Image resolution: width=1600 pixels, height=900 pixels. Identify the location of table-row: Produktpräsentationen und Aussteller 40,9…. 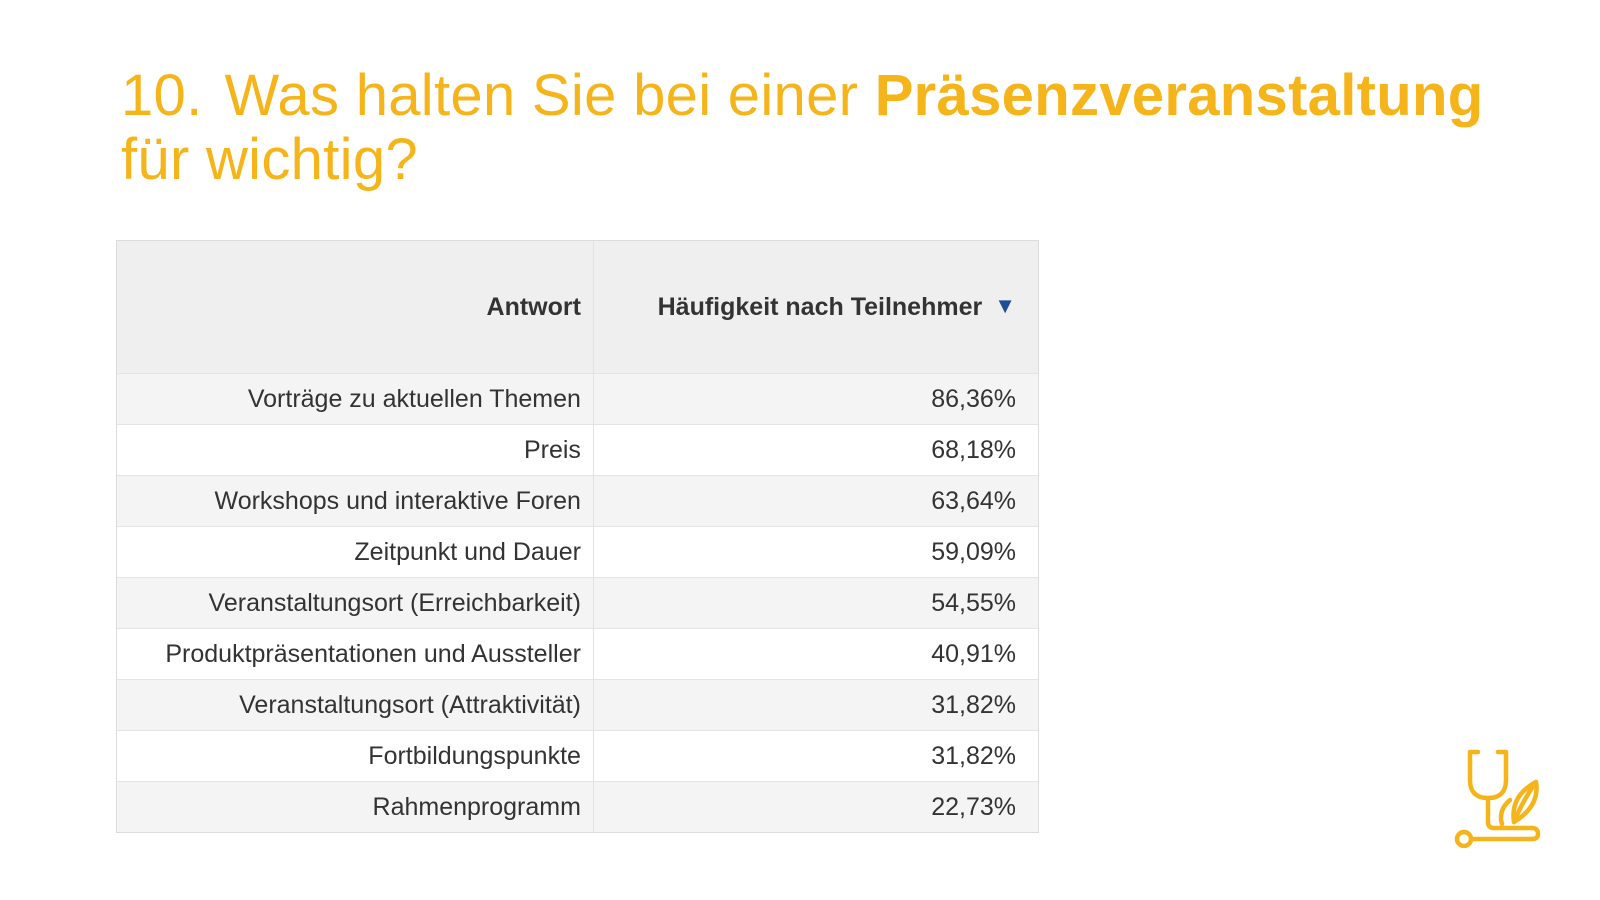
(577, 654).